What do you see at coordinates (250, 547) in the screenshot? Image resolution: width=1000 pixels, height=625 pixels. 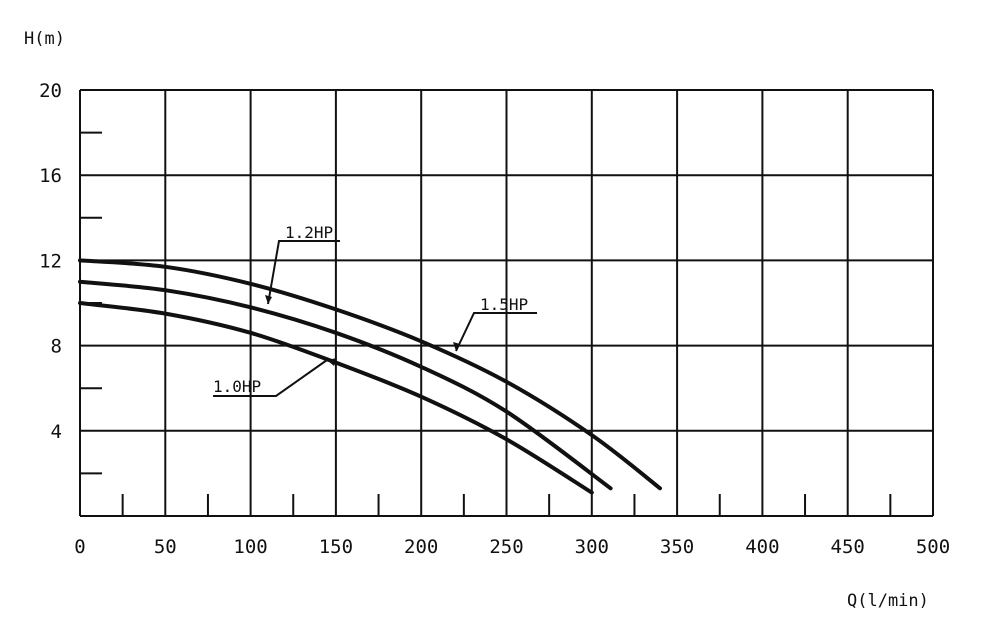 I see `x-tick-label: 100` at bounding box center [250, 547].